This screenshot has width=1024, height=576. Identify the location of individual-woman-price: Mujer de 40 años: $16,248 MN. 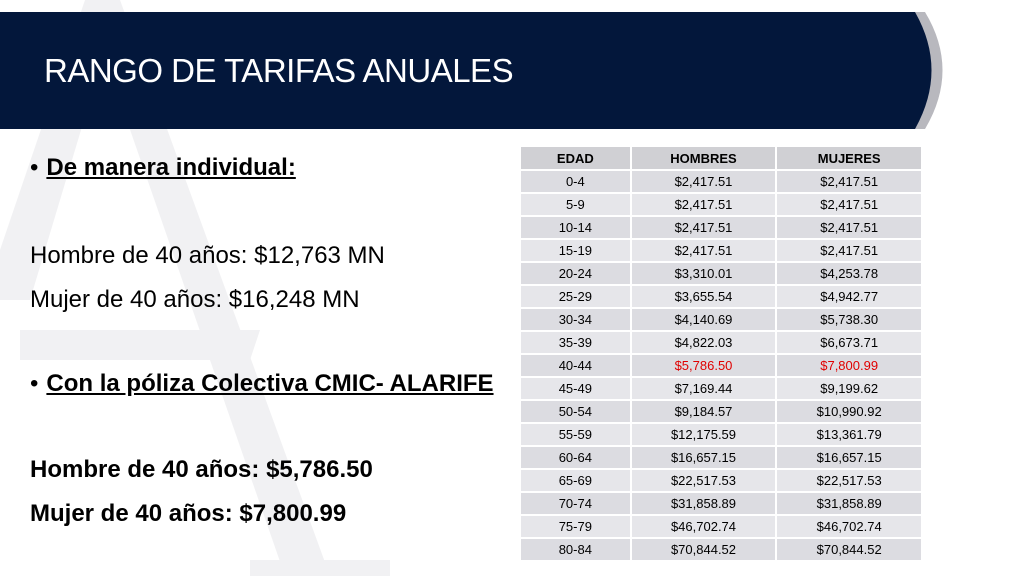
(195, 299).